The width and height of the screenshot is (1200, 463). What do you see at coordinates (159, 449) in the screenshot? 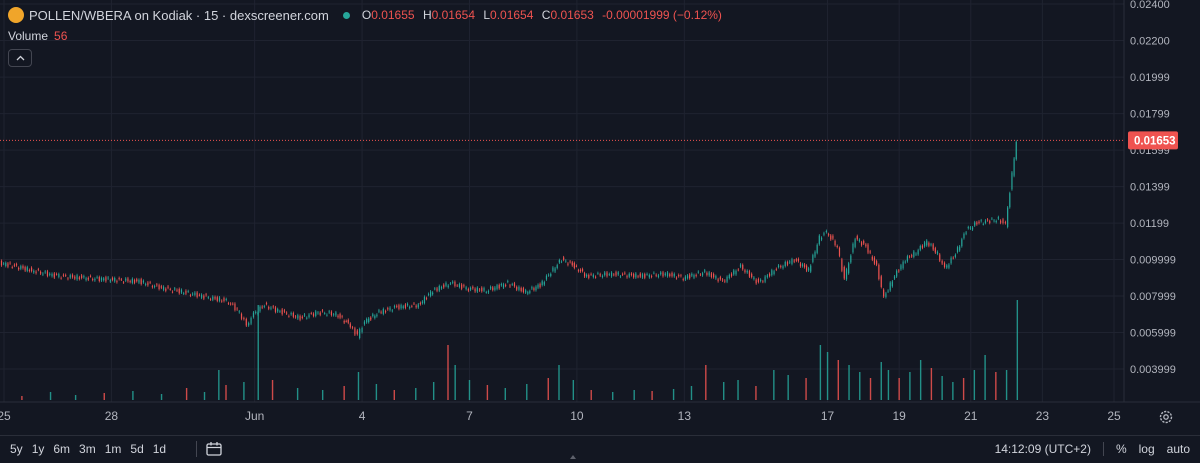
I see `range-1d-button: 1d` at bounding box center [159, 449].